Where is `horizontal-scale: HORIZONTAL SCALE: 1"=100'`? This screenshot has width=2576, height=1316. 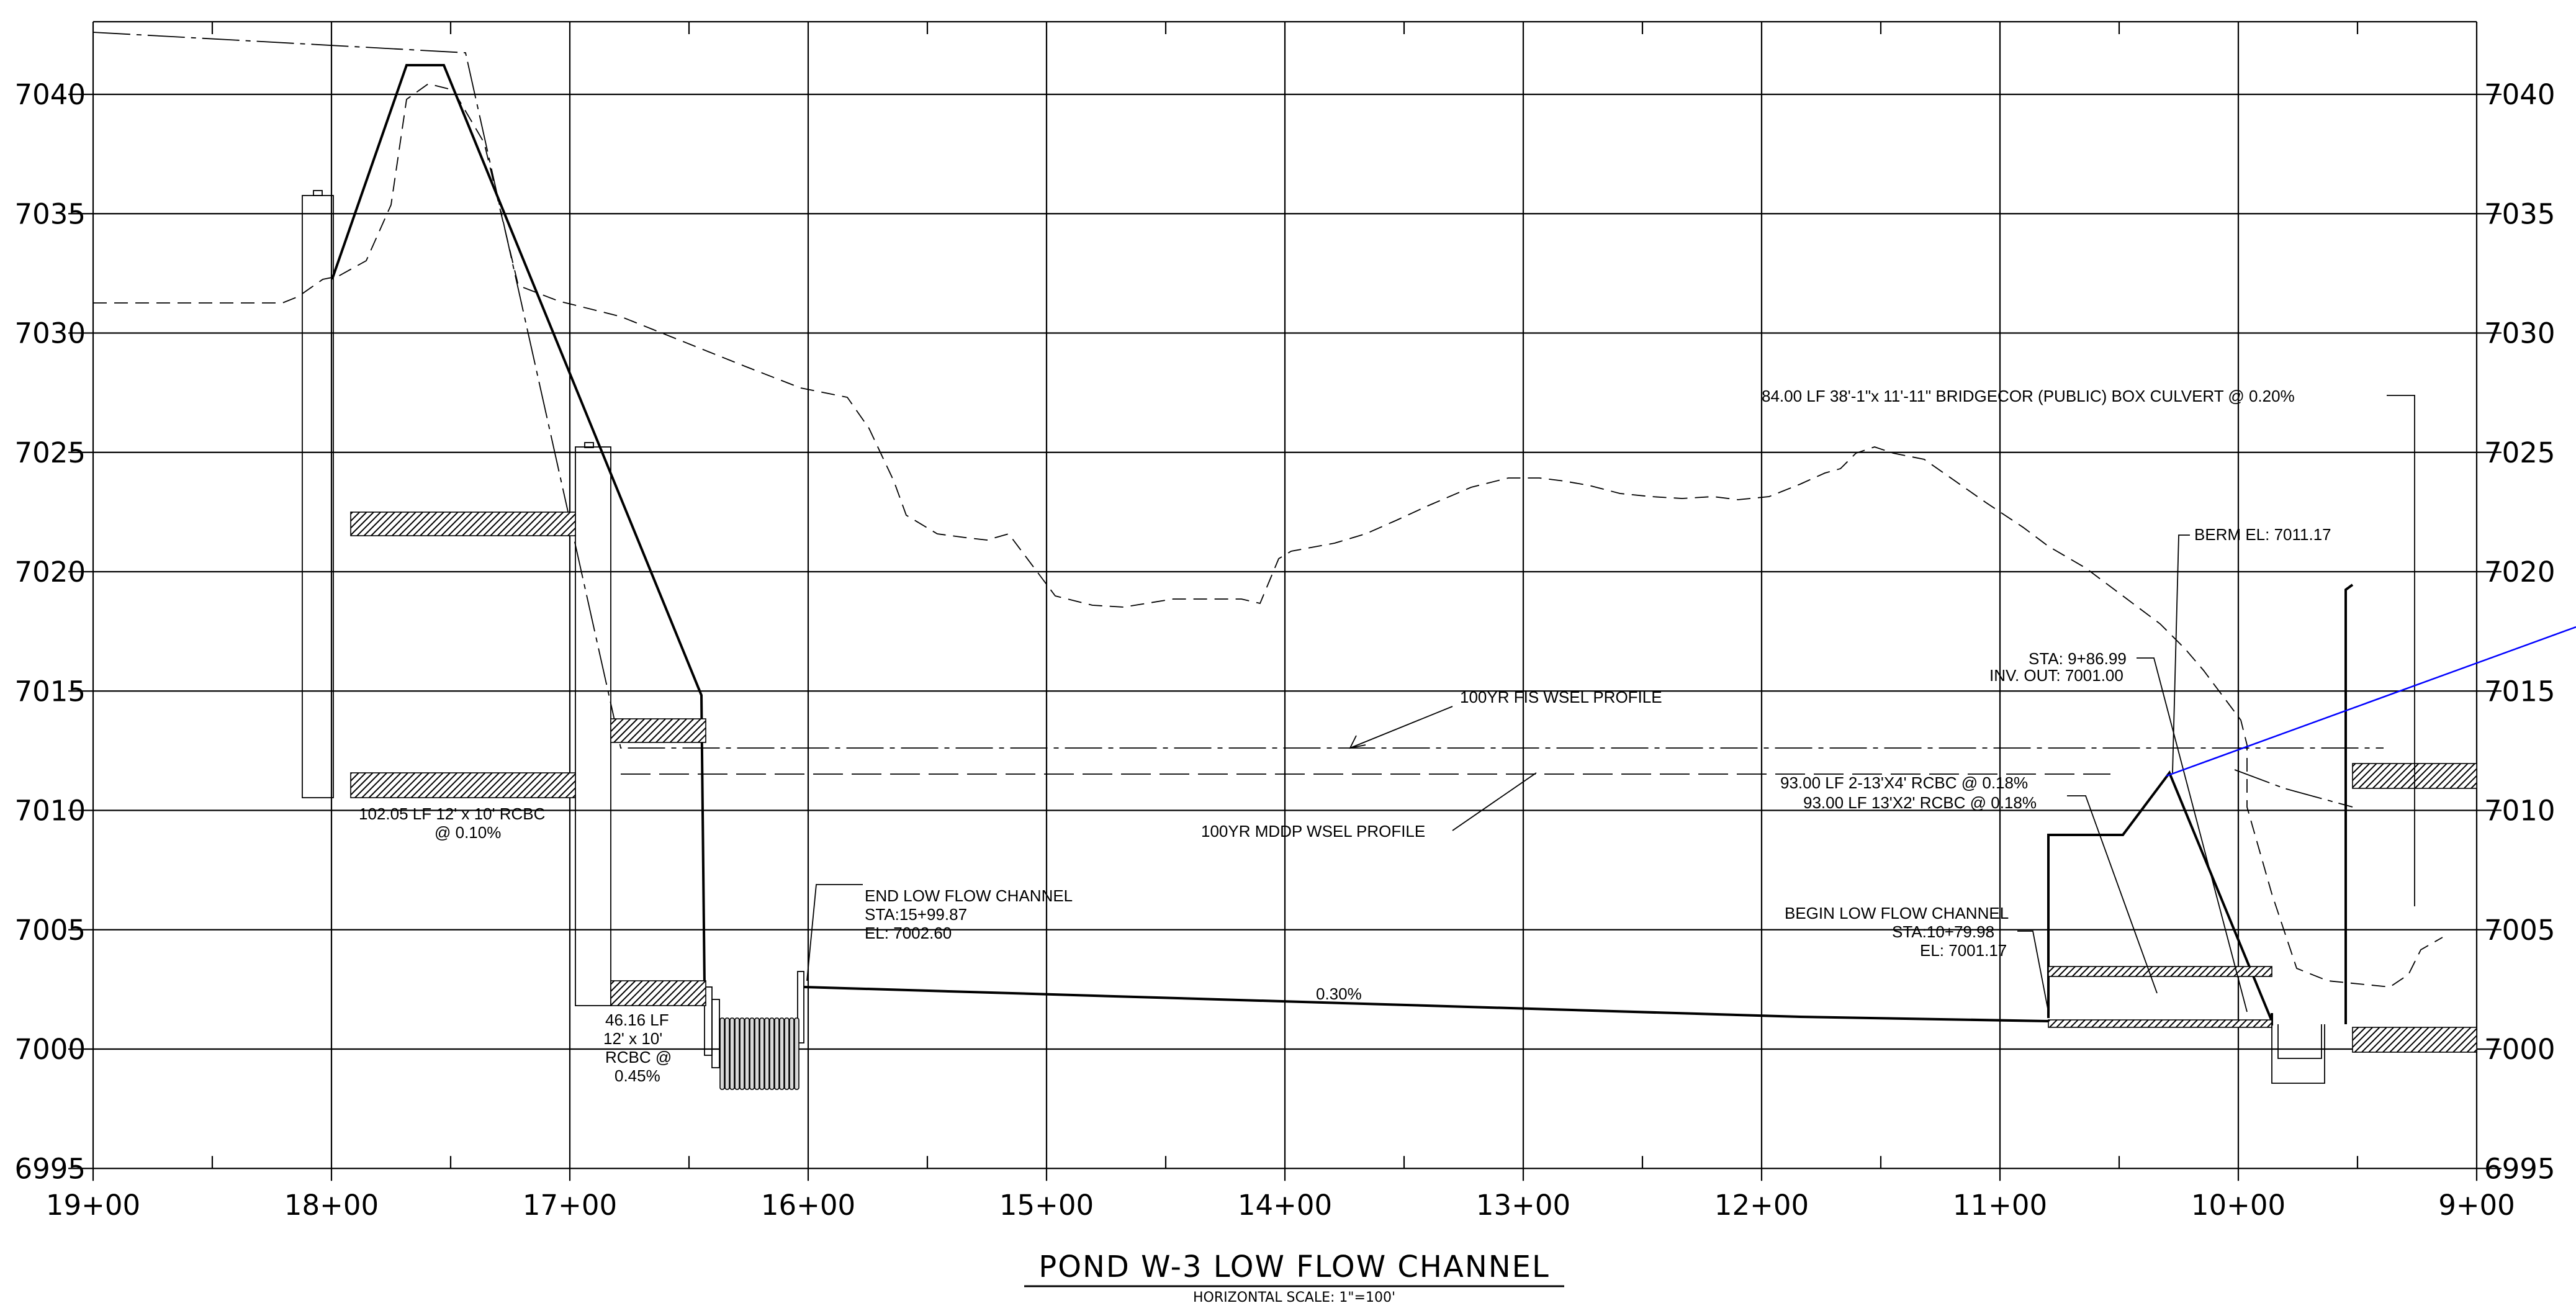 horizontal-scale: HORIZONTAL SCALE: 1"=100' is located at coordinates (1294, 1297).